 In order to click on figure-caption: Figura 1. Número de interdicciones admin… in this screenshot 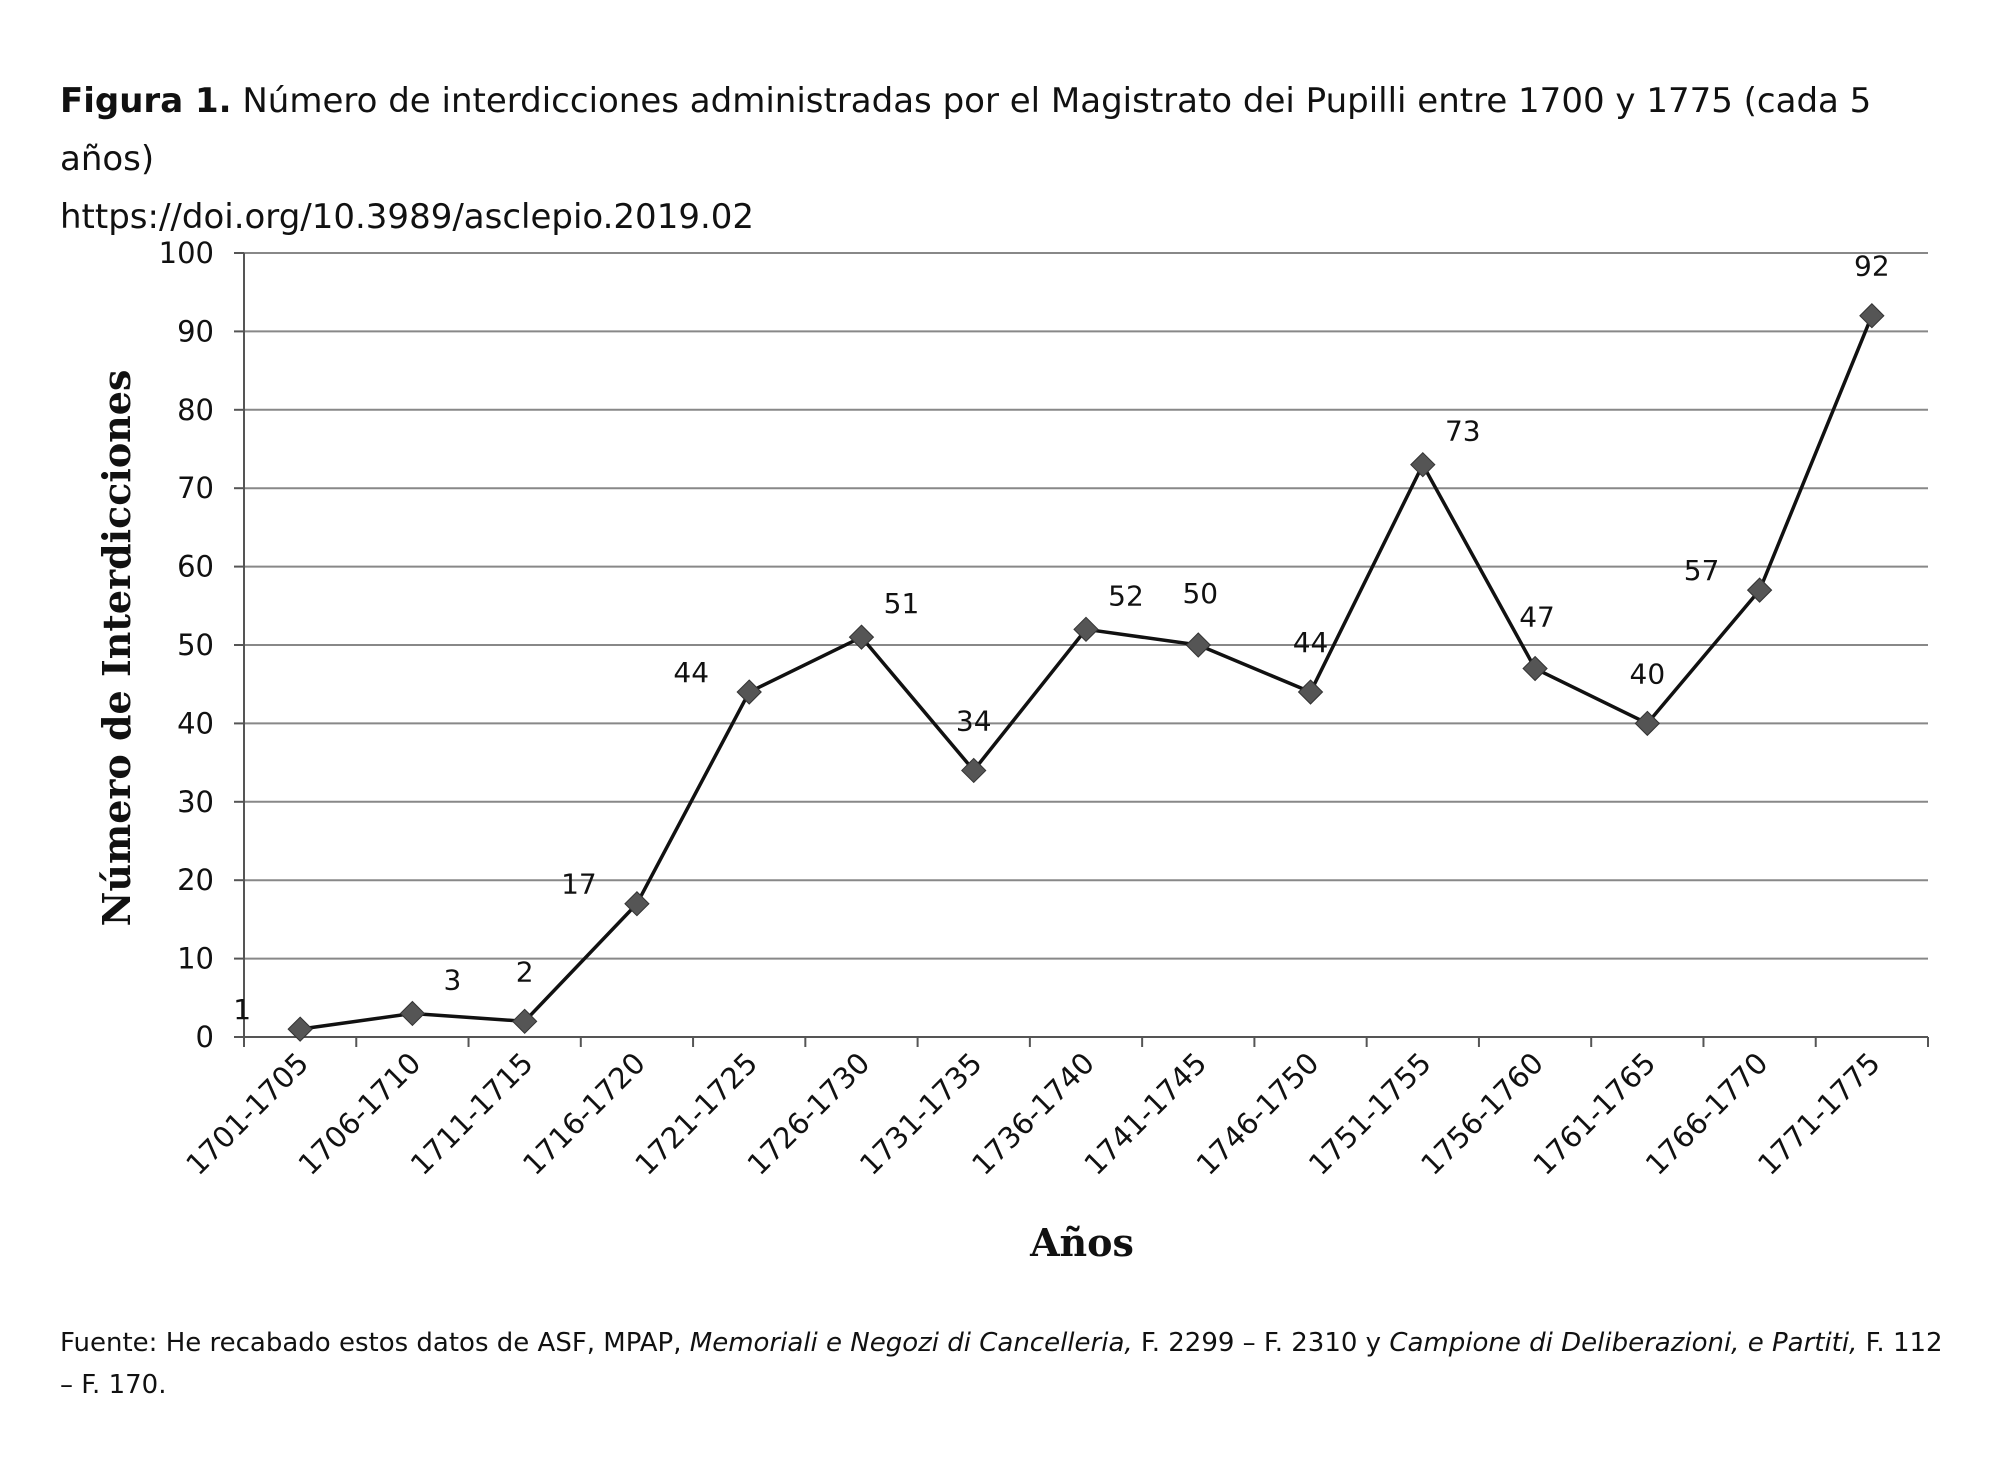, I will do `click(1010, 159)`.